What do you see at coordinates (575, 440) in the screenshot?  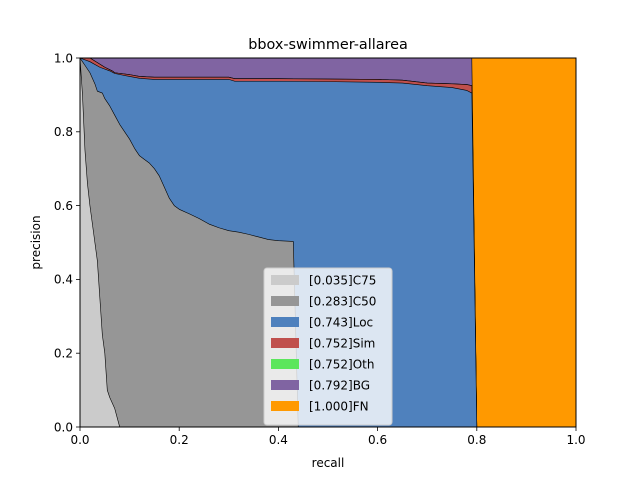 I see `x-tick-label: 1.0` at bounding box center [575, 440].